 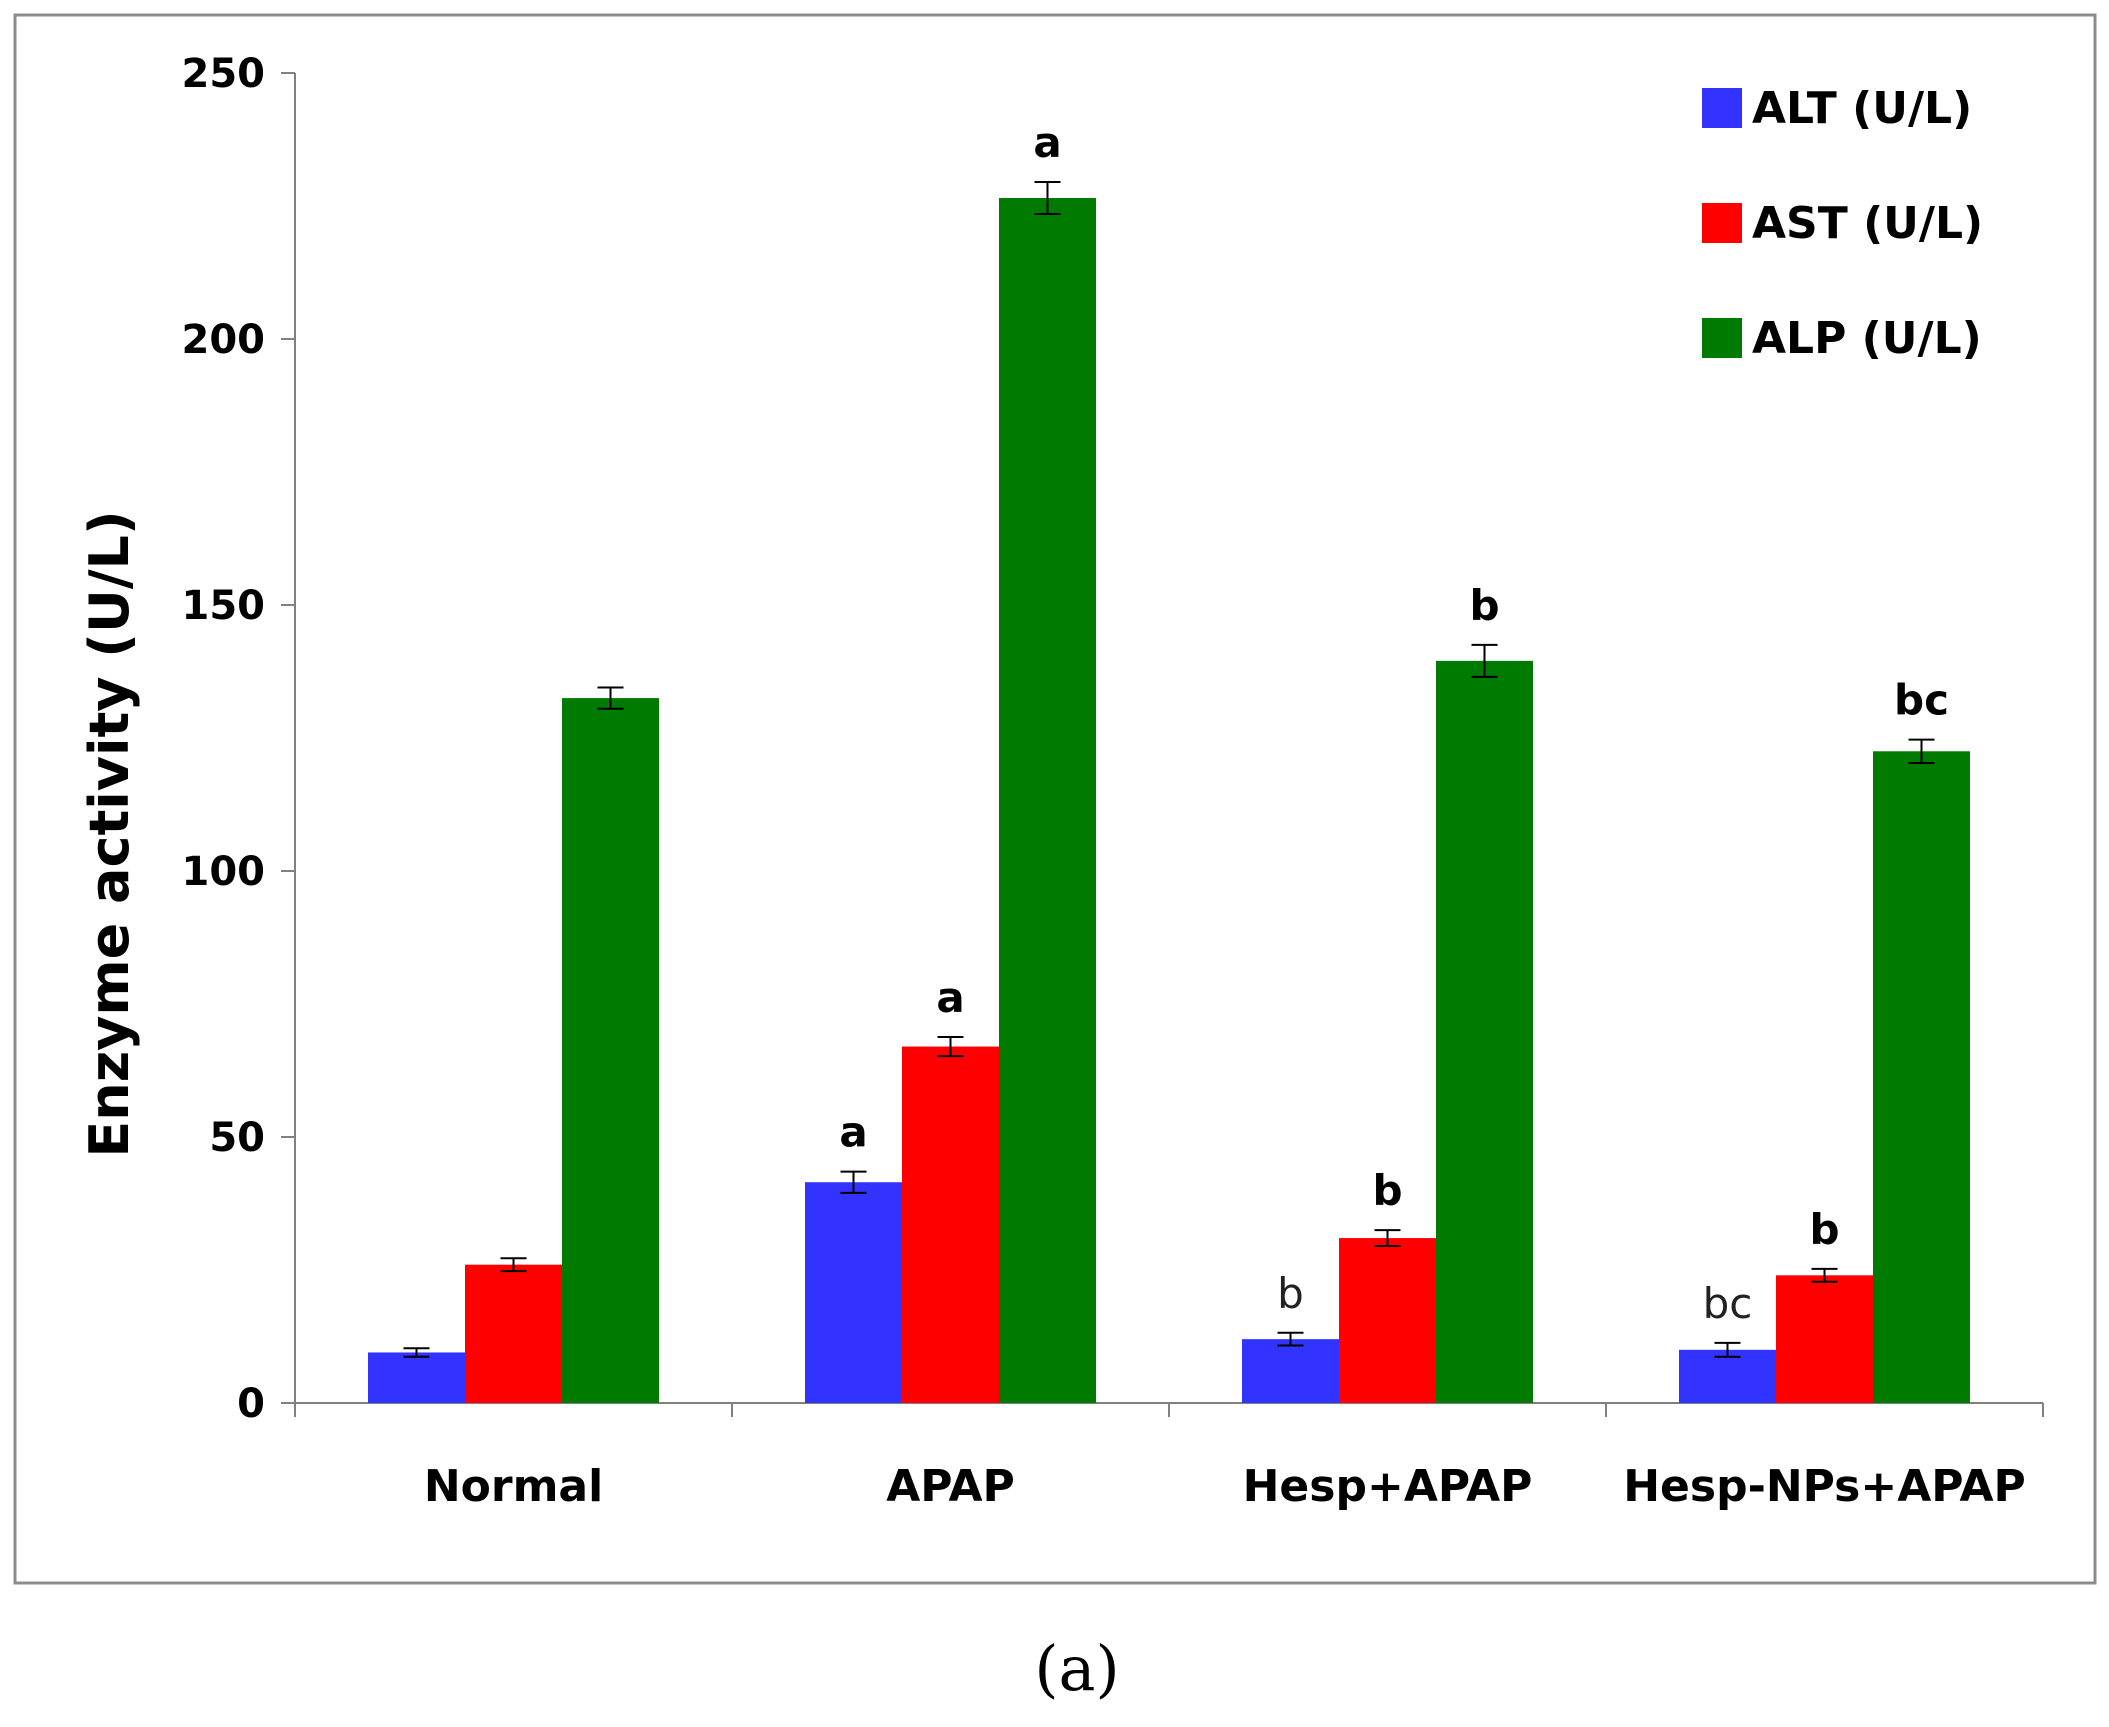 What do you see at coordinates (1867, 223) in the screenshot?
I see `legend-label: AST (U/L)` at bounding box center [1867, 223].